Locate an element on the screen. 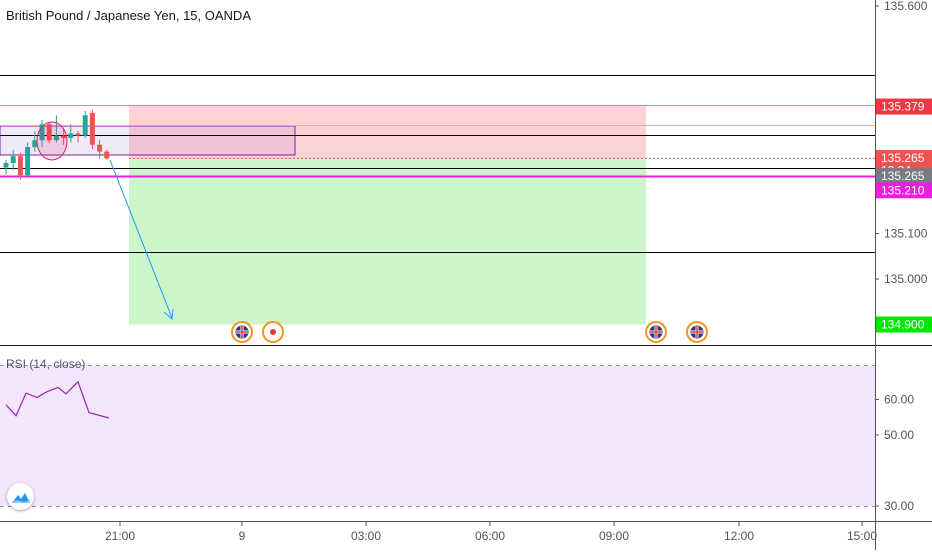 Image resolution: width=932 pixels, height=555 pixels. highlight-ellipse is located at coordinates (52, 141).